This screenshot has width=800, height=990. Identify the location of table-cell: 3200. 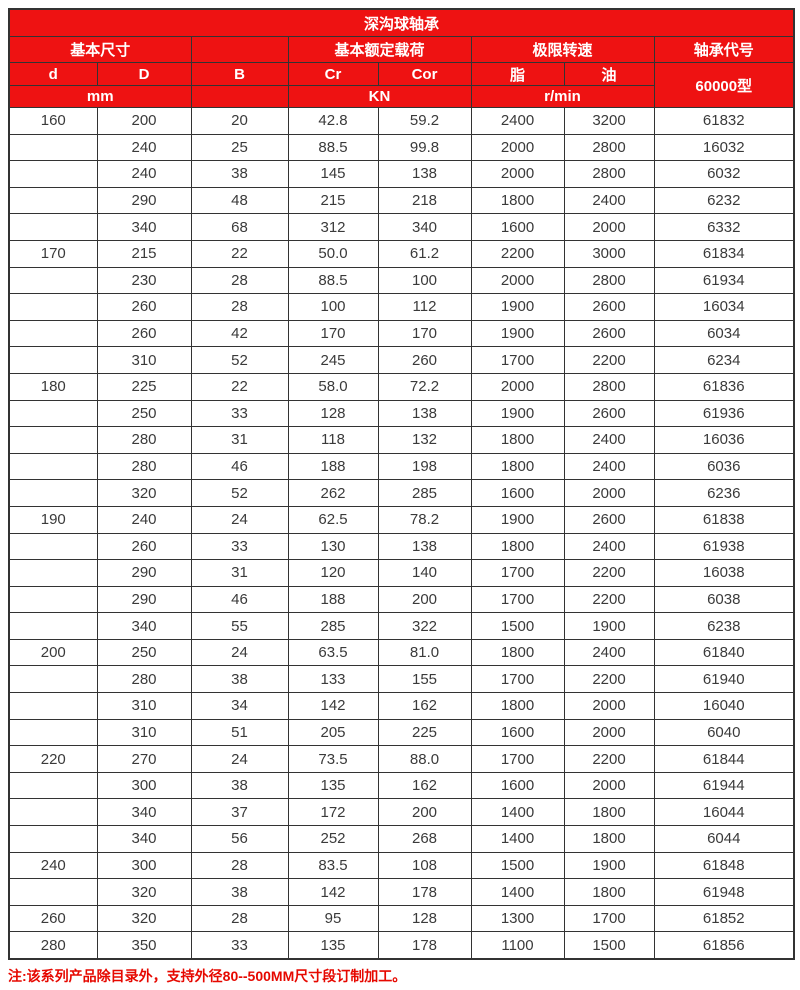
(609, 121).